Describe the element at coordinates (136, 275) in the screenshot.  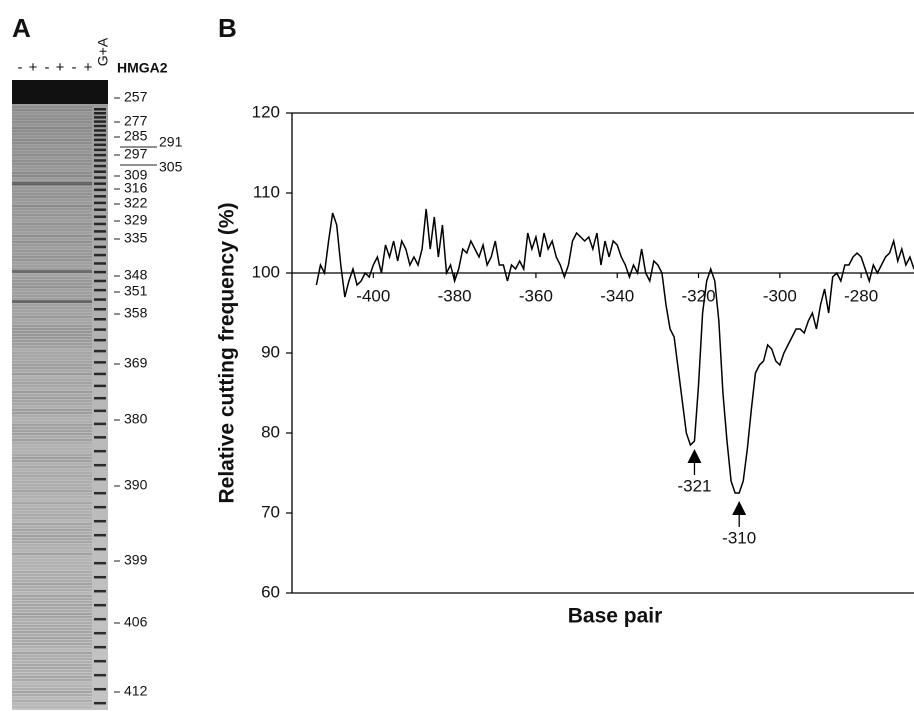
I see `marker-label: 348` at that location.